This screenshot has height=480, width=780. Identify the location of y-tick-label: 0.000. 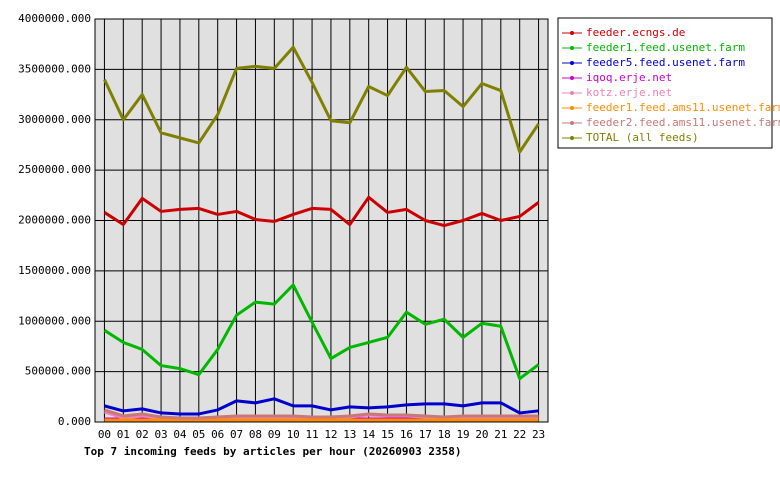
(74, 421).